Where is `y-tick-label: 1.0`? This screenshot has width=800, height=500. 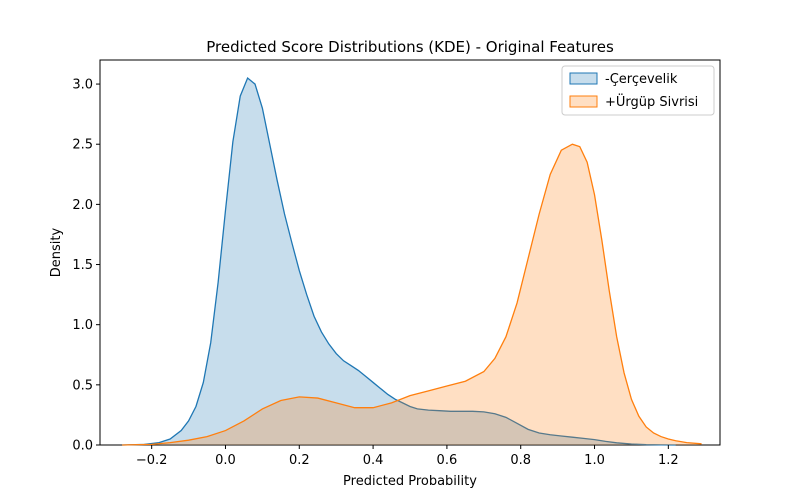 y-tick-label: 1.0 is located at coordinates (82, 325).